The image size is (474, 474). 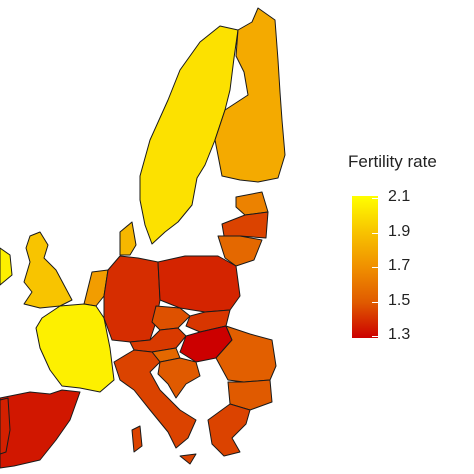 What do you see at coordinates (75, 348) in the screenshot?
I see `region-france` at bounding box center [75, 348].